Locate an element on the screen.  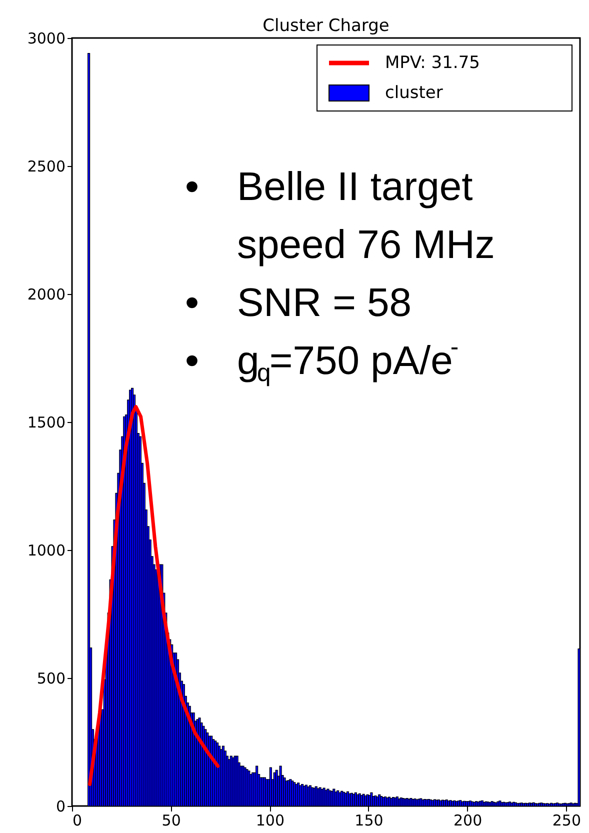
x-tick-label: 250 is located at coordinates (566, 821).